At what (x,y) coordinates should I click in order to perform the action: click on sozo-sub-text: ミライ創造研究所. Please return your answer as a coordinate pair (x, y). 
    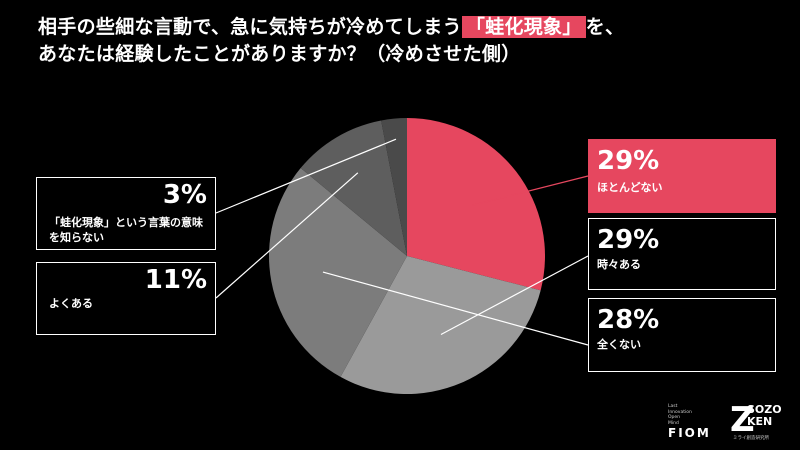
    Looking at the image, I should click on (751, 438).